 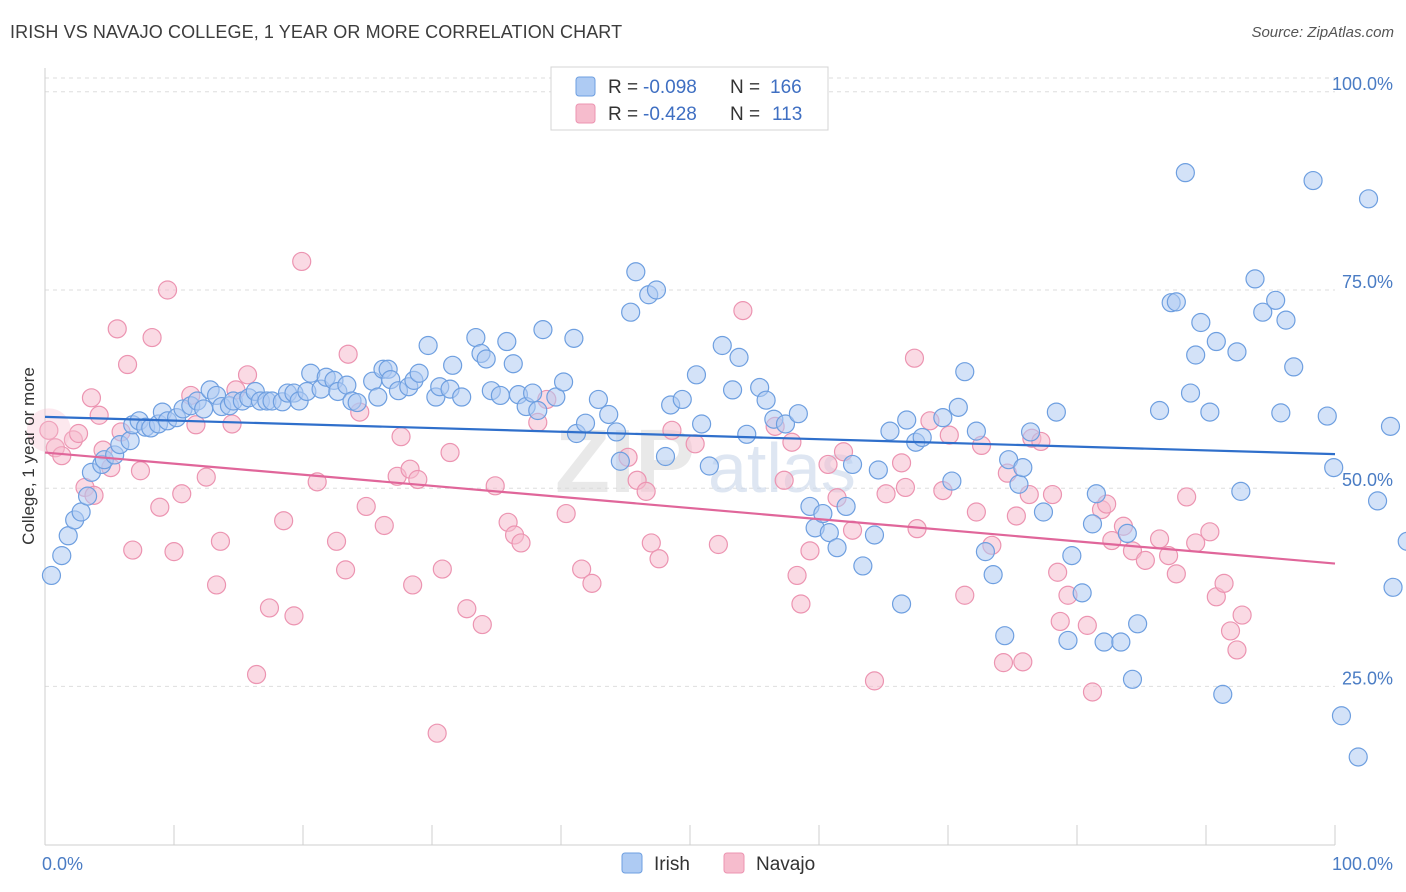 I want to click on bottom-legend-label-irish: Irish, so click(x=672, y=864).